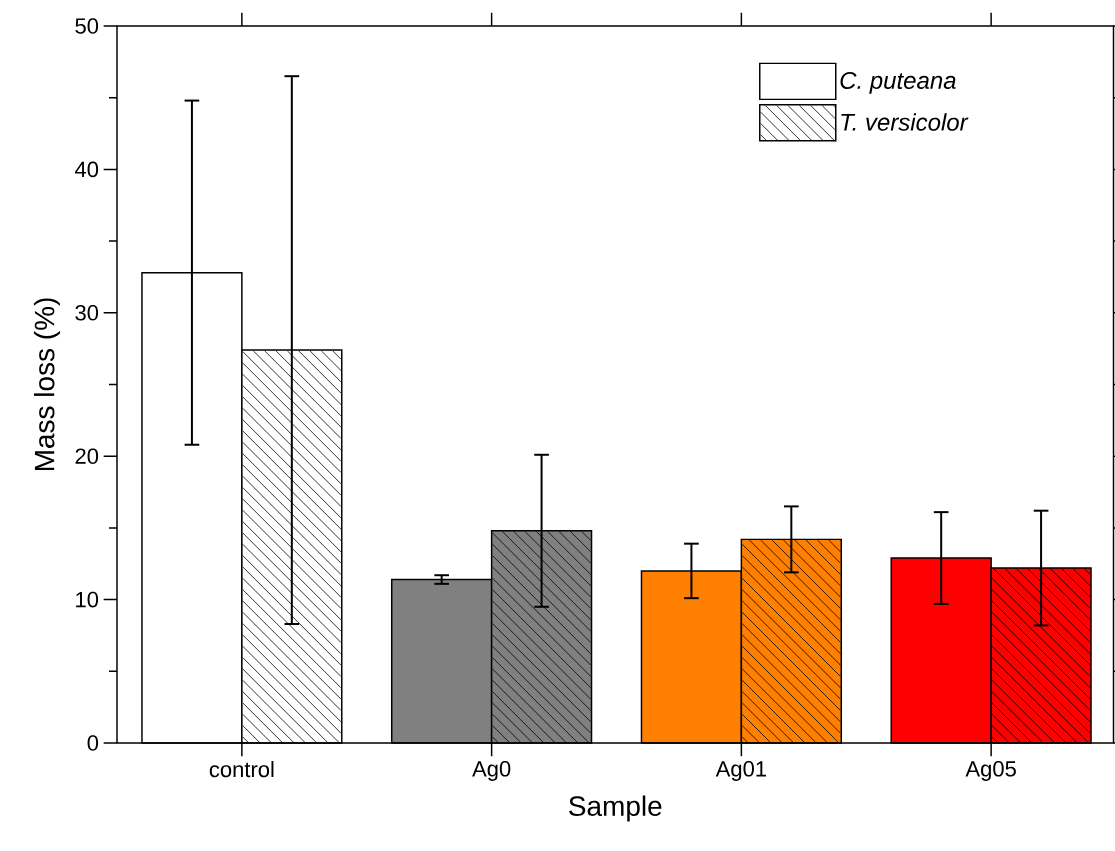  What do you see at coordinates (86, 169) in the screenshot?
I see `y-tick-label: 40` at bounding box center [86, 169].